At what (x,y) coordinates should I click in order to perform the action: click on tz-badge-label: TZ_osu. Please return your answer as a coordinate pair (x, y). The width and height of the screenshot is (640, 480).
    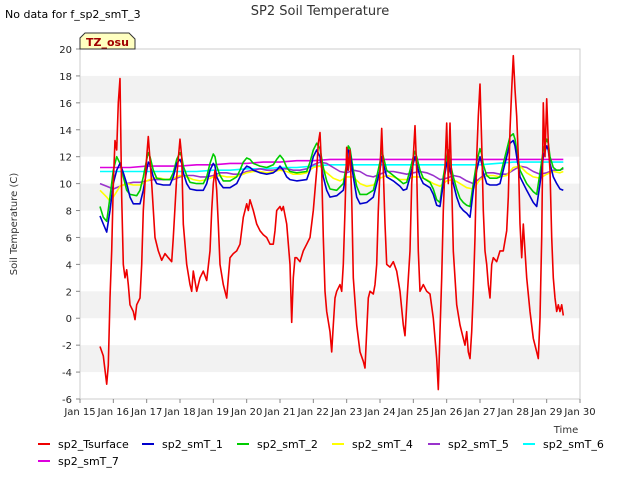
    Looking at the image, I should click on (107, 42).